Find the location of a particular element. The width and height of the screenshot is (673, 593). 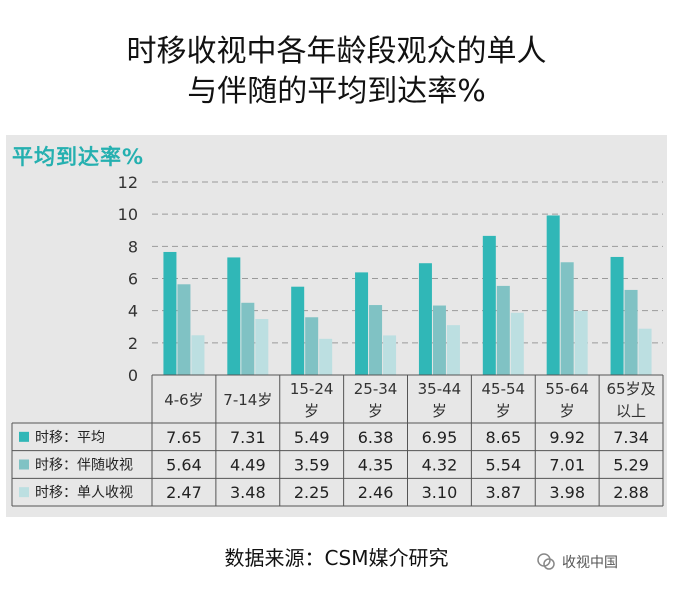

watermark: 收视中国 is located at coordinates (590, 563).